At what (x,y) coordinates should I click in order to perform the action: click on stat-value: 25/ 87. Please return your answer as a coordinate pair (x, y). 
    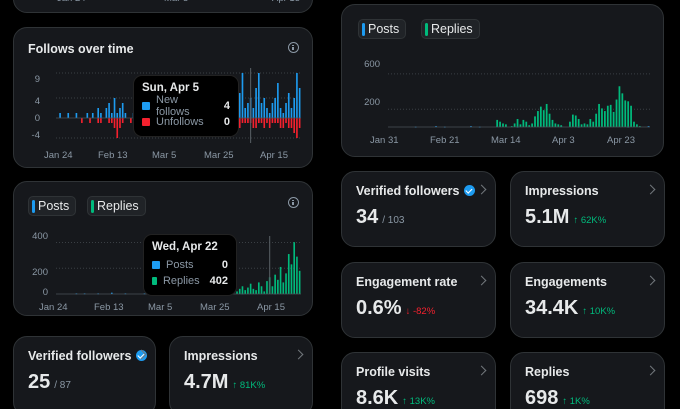
    Looking at the image, I should click on (49, 382).